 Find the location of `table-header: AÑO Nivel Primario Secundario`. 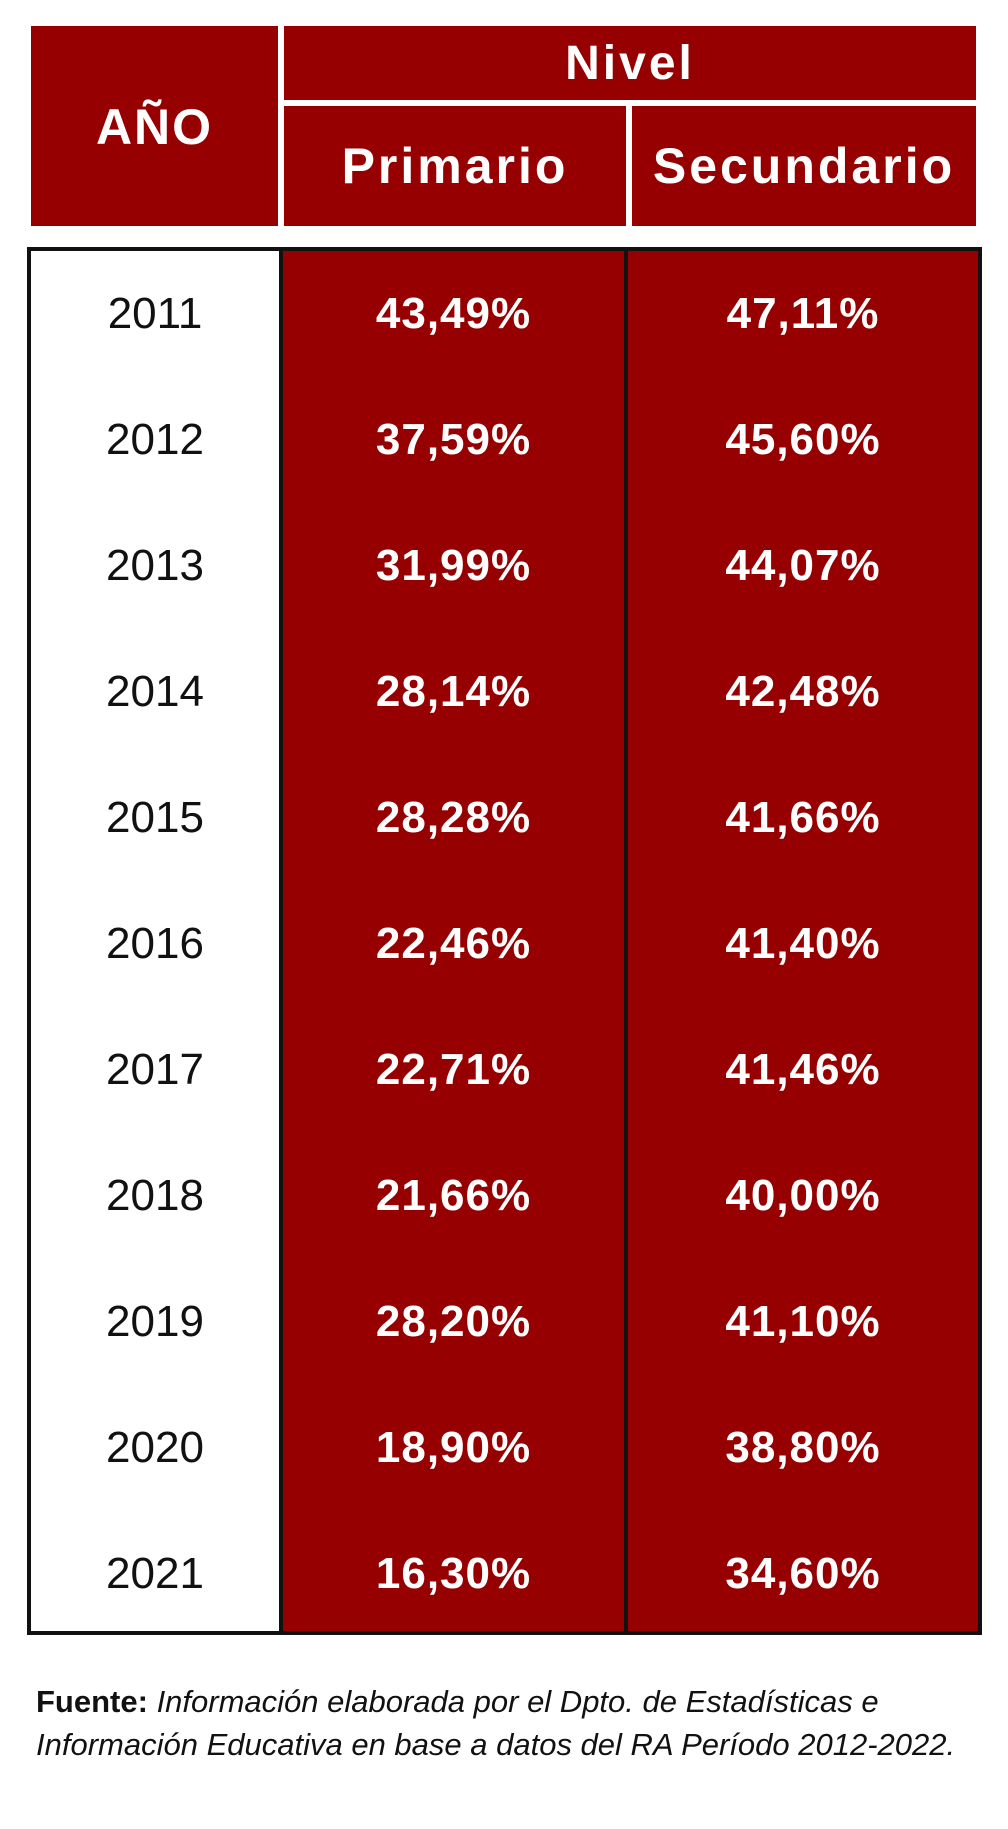

table-header: AÑO Nivel Primario Secundario is located at coordinates (503, 126).